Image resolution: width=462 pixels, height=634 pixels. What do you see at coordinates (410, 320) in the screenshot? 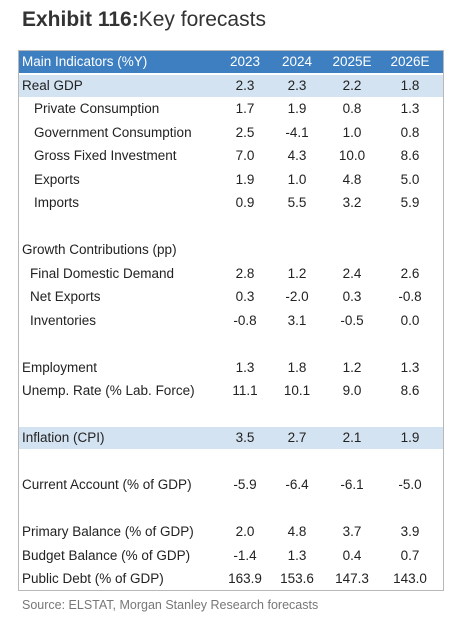
I see `cell-value: 0.0` at bounding box center [410, 320].